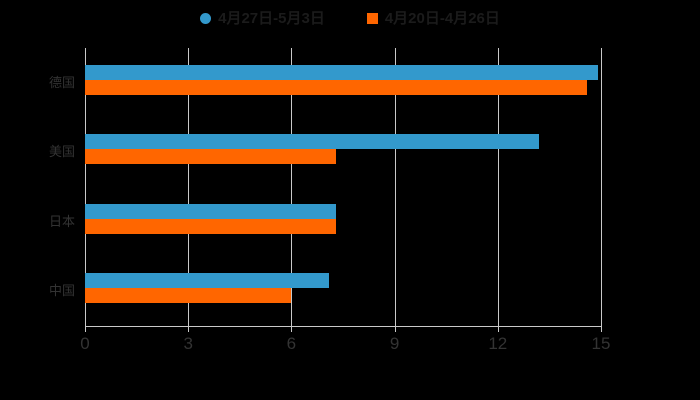  What do you see at coordinates (61, 152) in the screenshot?
I see `category-label: 美国` at bounding box center [61, 152].